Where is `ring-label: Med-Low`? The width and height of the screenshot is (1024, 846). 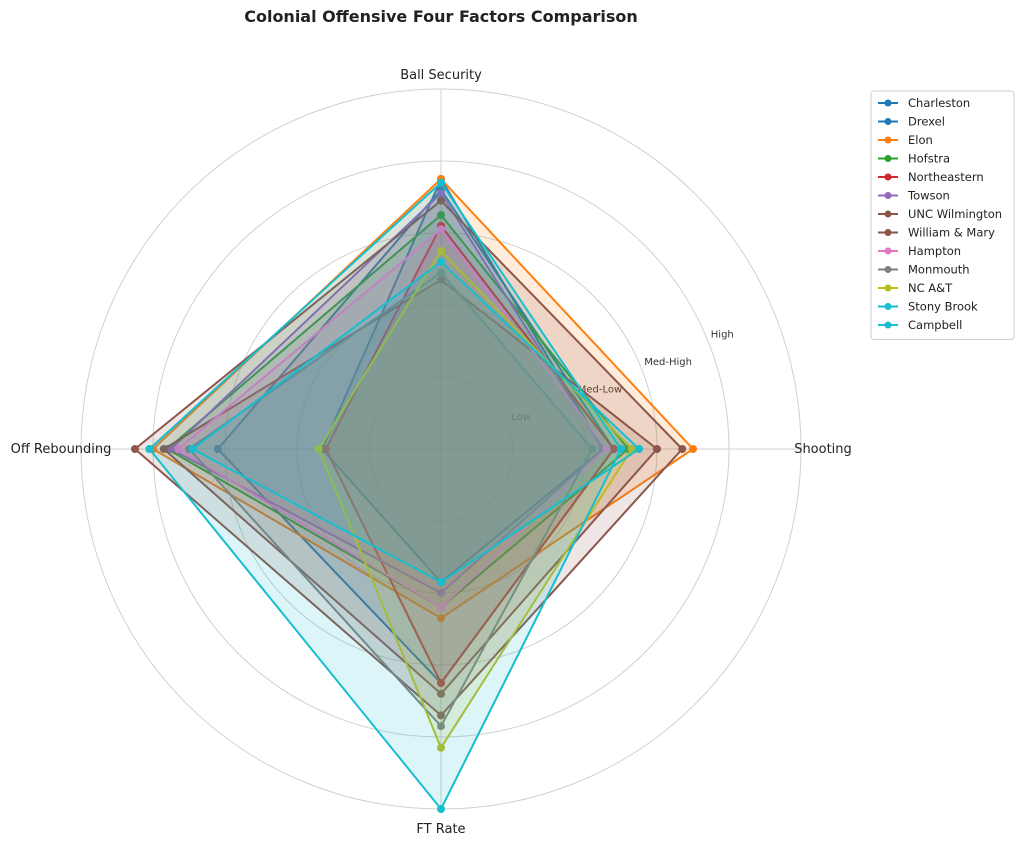 ring-label: Med-Low is located at coordinates (600, 389).